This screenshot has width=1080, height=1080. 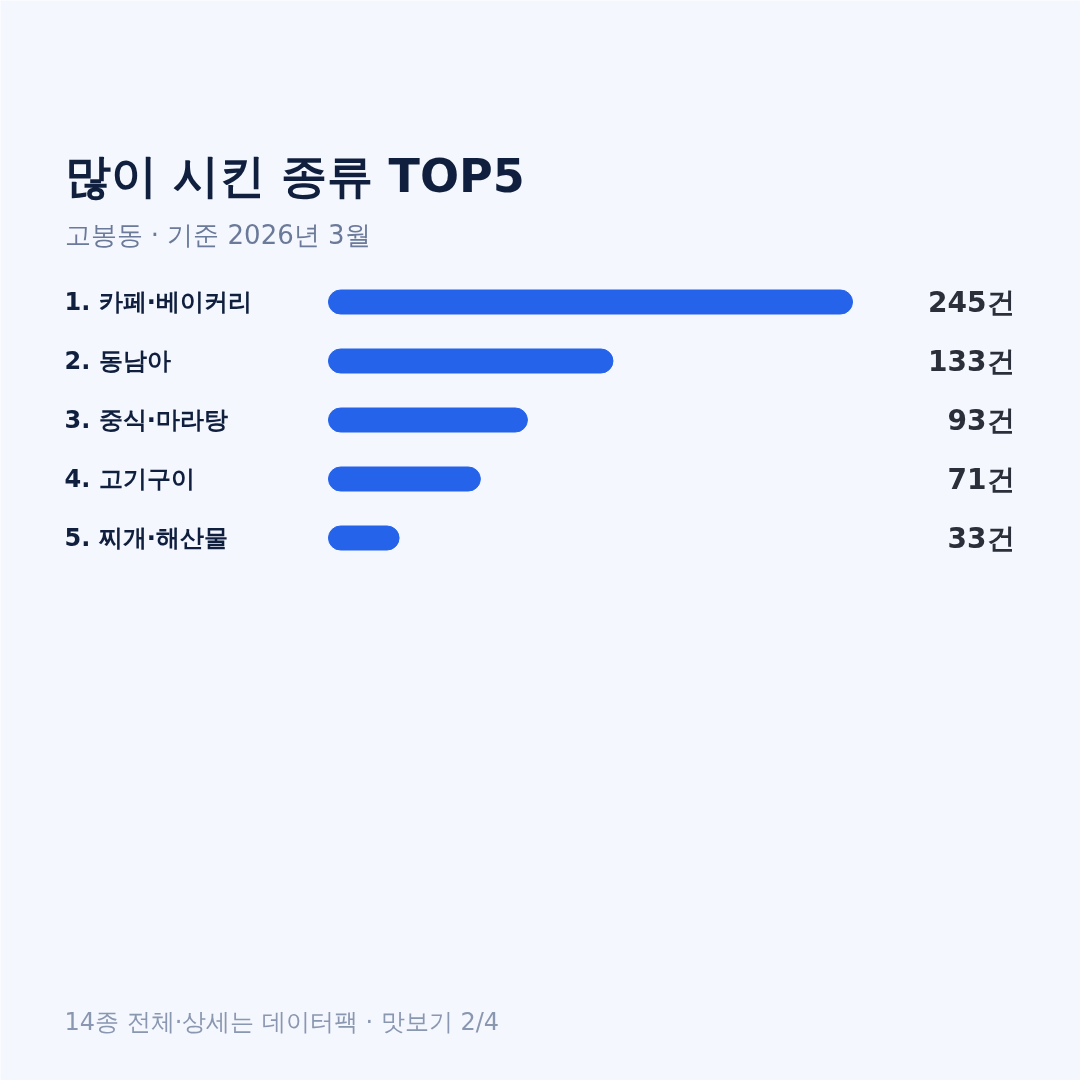 I want to click on data-label: 71건, so click(x=981, y=479).